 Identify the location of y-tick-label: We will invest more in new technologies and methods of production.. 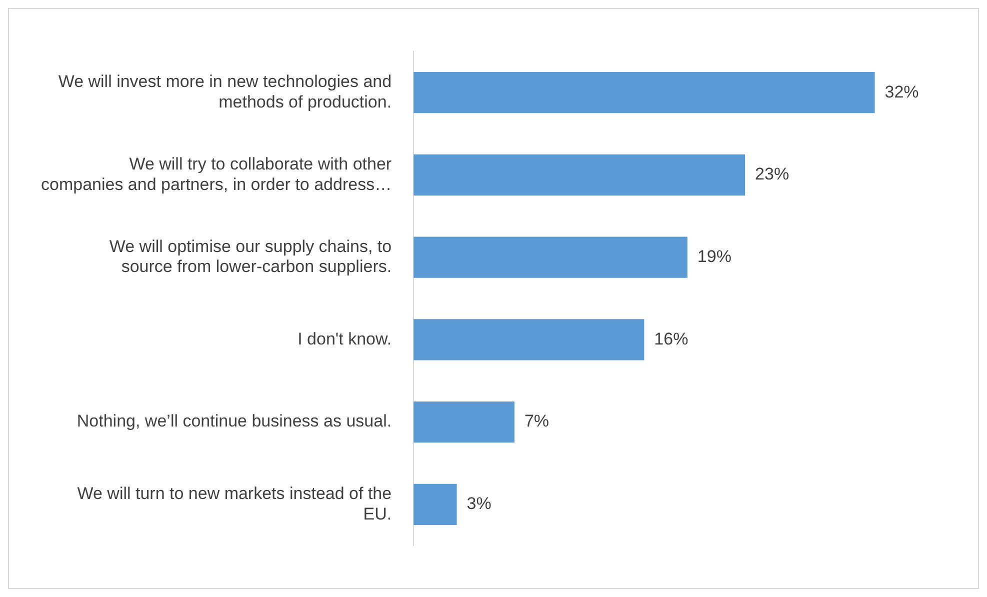
(225, 92).